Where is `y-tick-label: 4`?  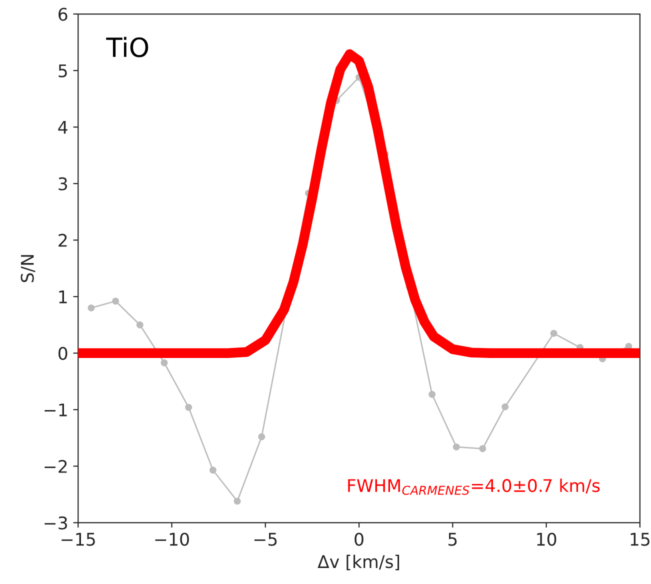
y-tick-label: 4 is located at coordinates (63, 127).